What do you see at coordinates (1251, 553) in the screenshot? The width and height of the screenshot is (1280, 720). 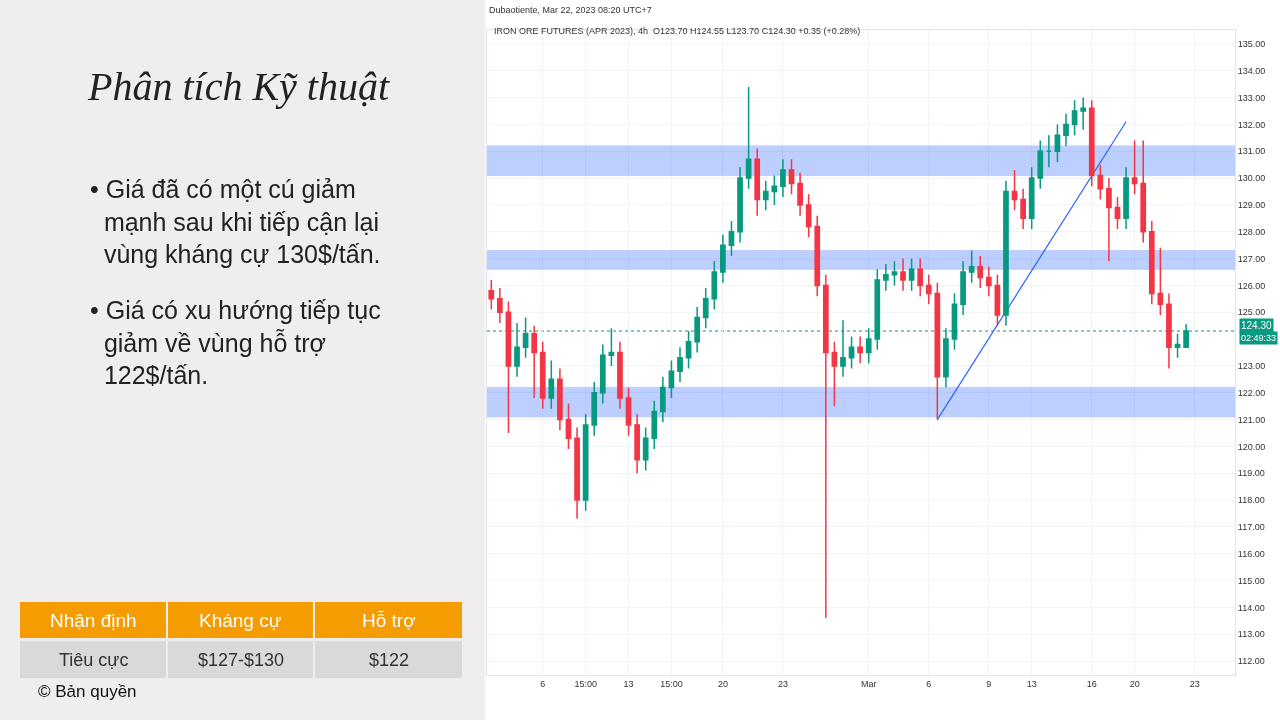 I see `y-tick-label: 116.00` at bounding box center [1251, 553].